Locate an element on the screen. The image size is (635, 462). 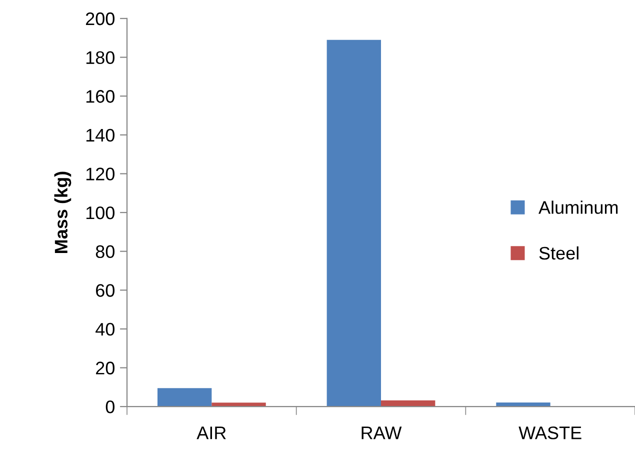
y-tick-label: 180 is located at coordinates (100, 57).